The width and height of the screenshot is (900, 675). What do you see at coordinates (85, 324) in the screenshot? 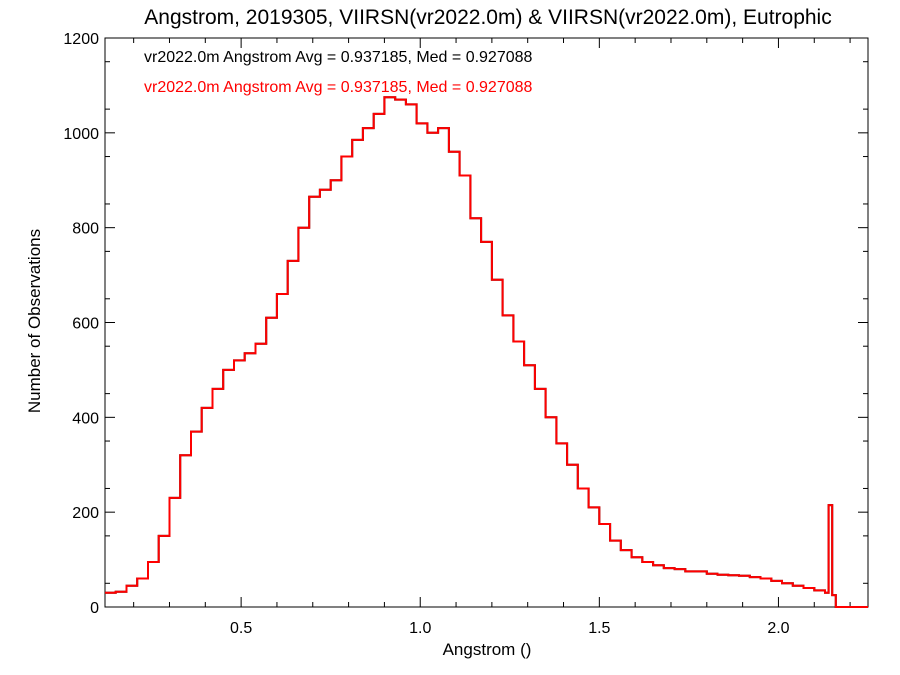
I see `y-tick-label: 600` at bounding box center [85, 324].